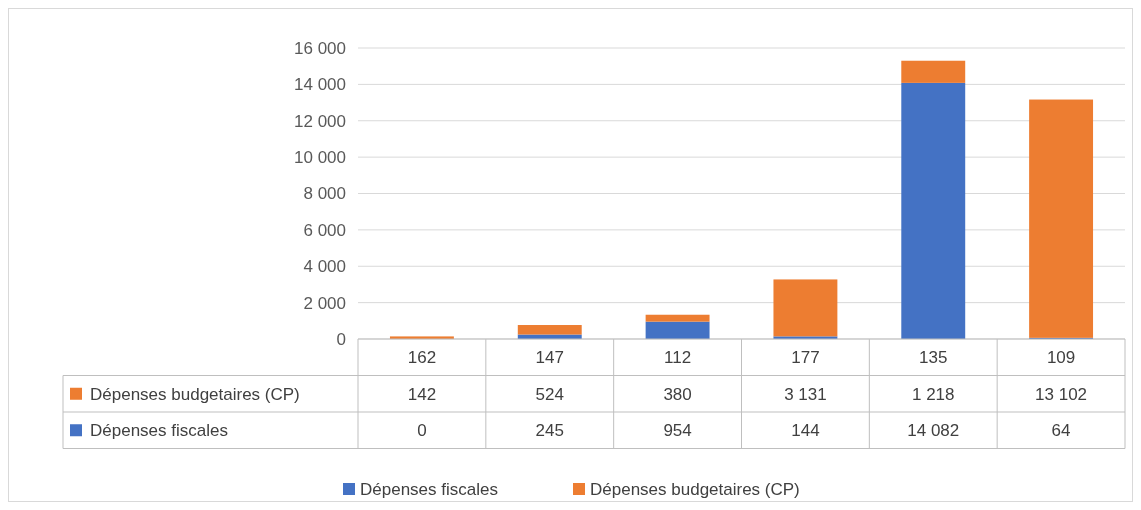 This screenshot has height=510, width=1141. Describe the element at coordinates (159, 431) in the screenshot. I see `text: Dépenses fiscales` at that location.